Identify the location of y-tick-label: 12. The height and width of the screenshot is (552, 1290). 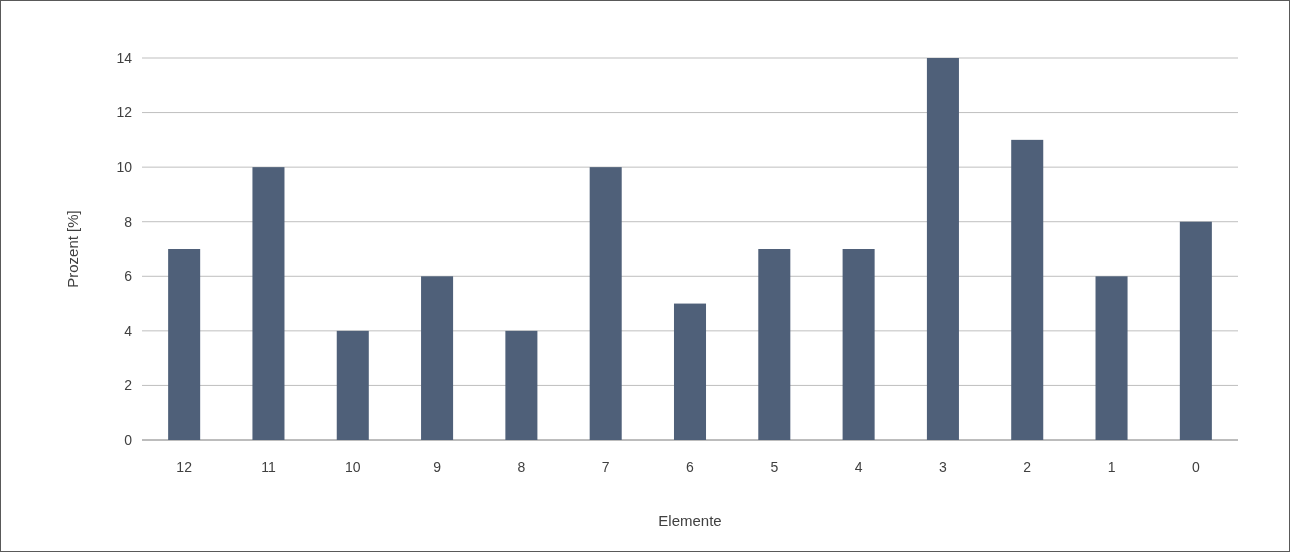
(124, 112).